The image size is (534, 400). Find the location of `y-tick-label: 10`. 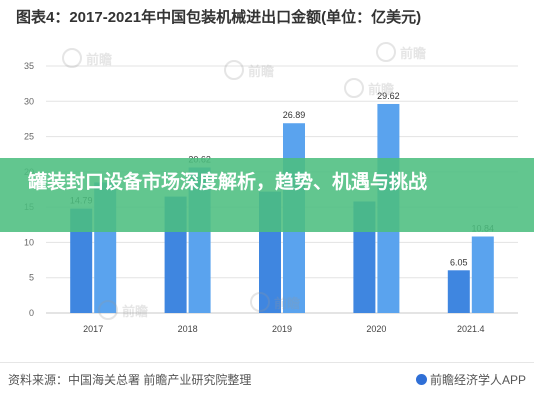

y-tick-label: 10 is located at coordinates (29, 242).